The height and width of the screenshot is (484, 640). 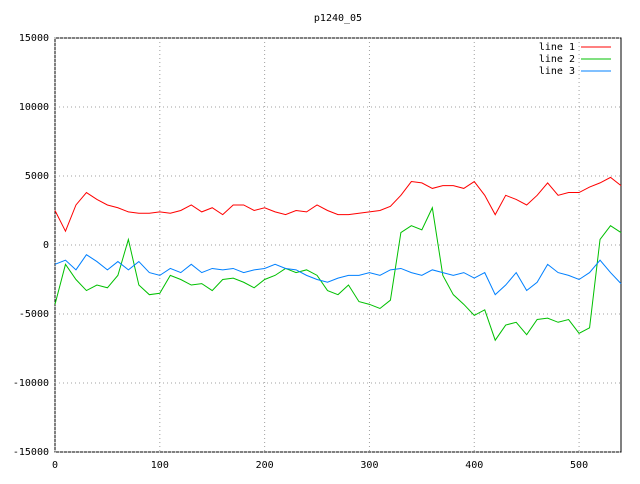 What do you see at coordinates (474, 465) in the screenshot?
I see `x-tick-label: 400` at bounding box center [474, 465].